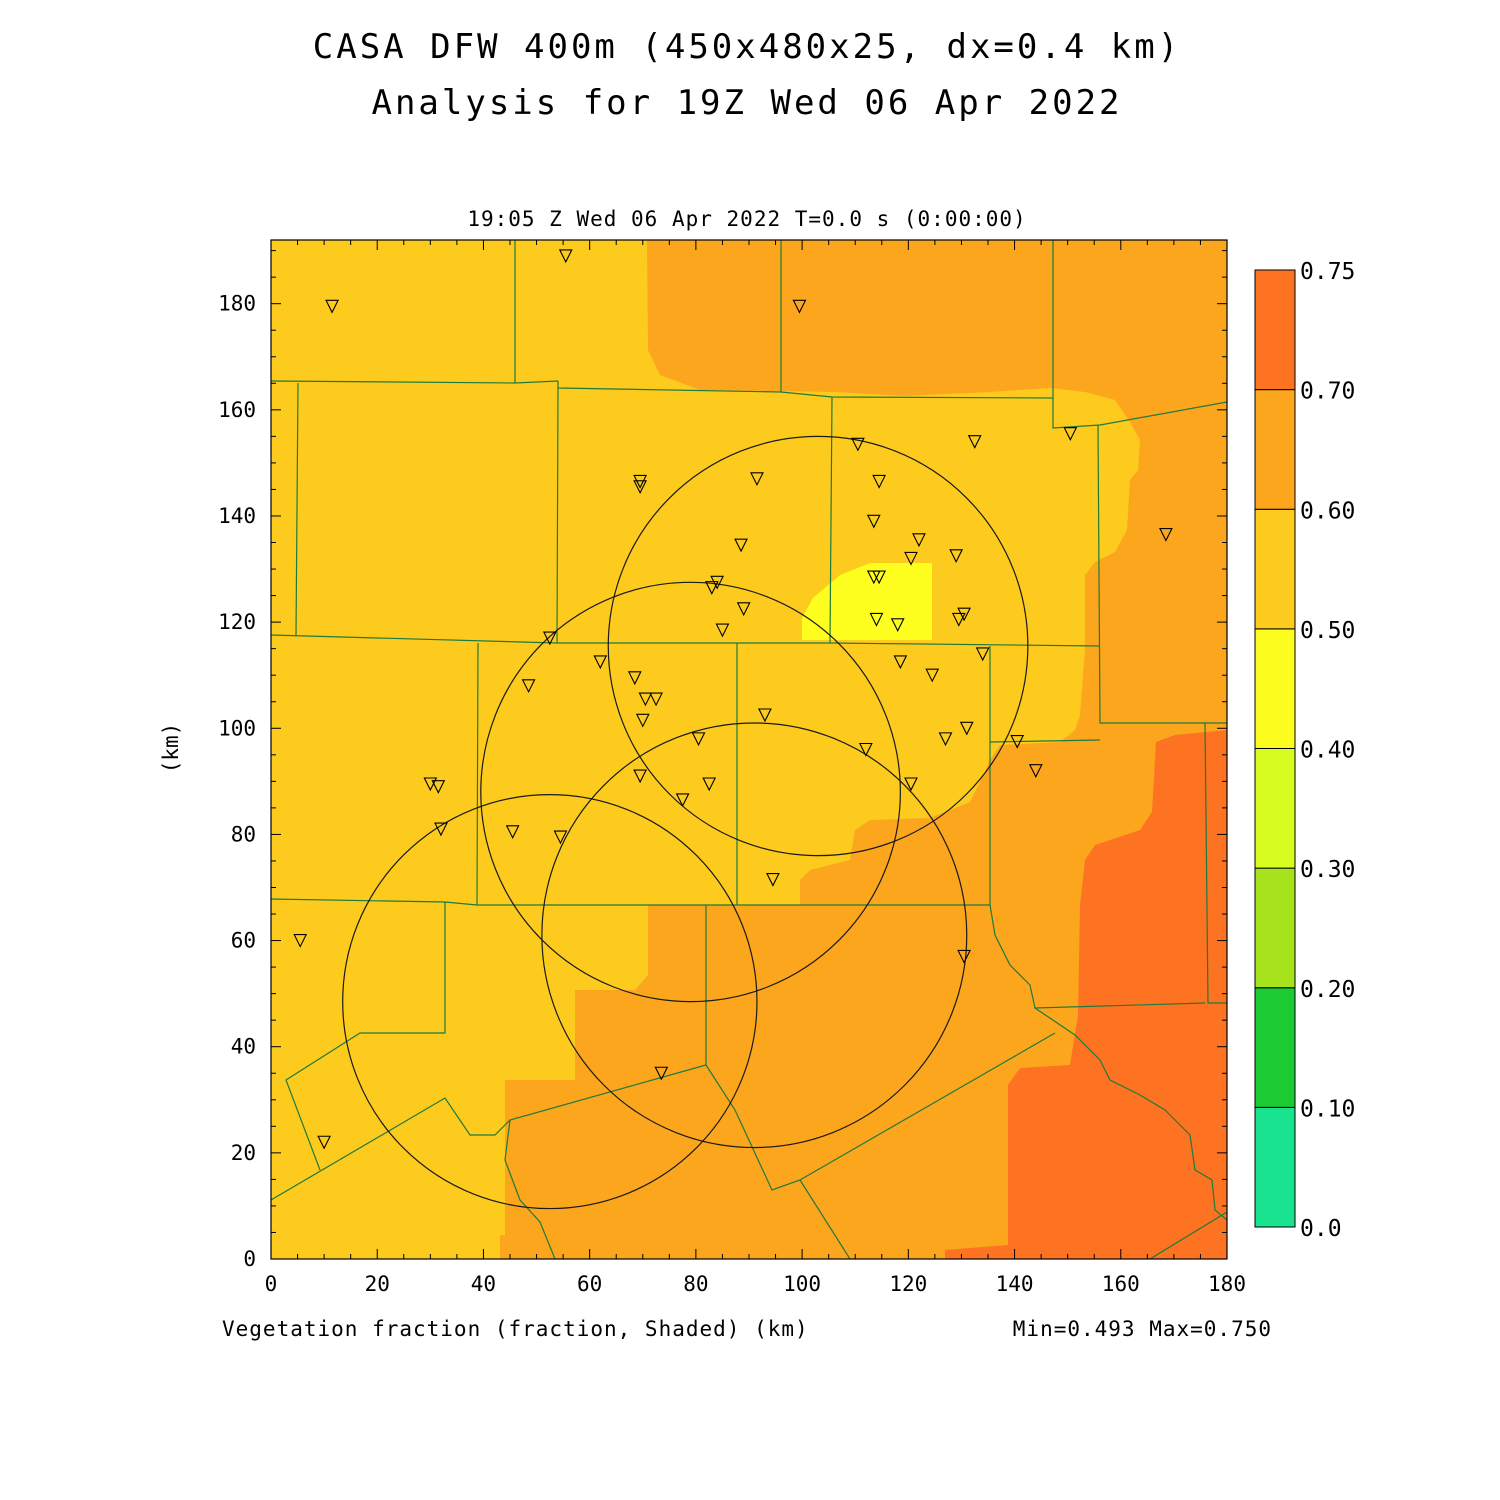  What do you see at coordinates (746, 103) in the screenshot?
I see `title-line2: Analysis for 19Z Wed 06 Apr 2022` at bounding box center [746, 103].